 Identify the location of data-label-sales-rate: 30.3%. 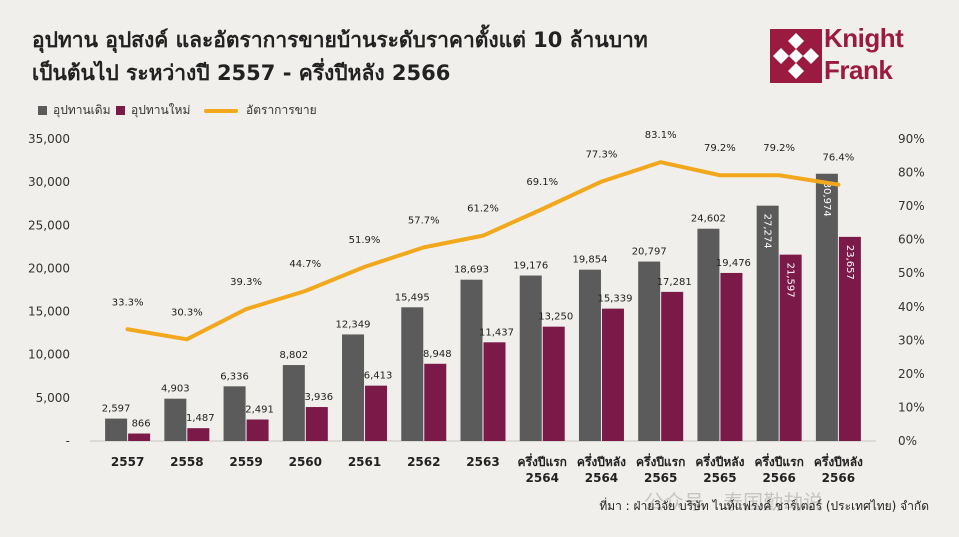
(187, 312).